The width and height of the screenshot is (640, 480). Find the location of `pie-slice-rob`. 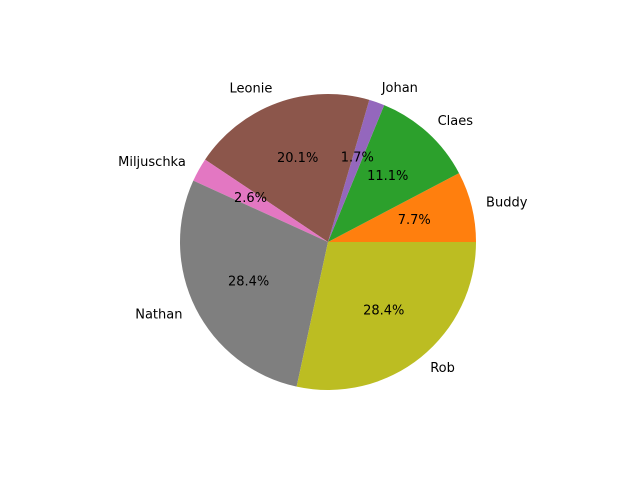

pie-slice-rob is located at coordinates (386, 316).